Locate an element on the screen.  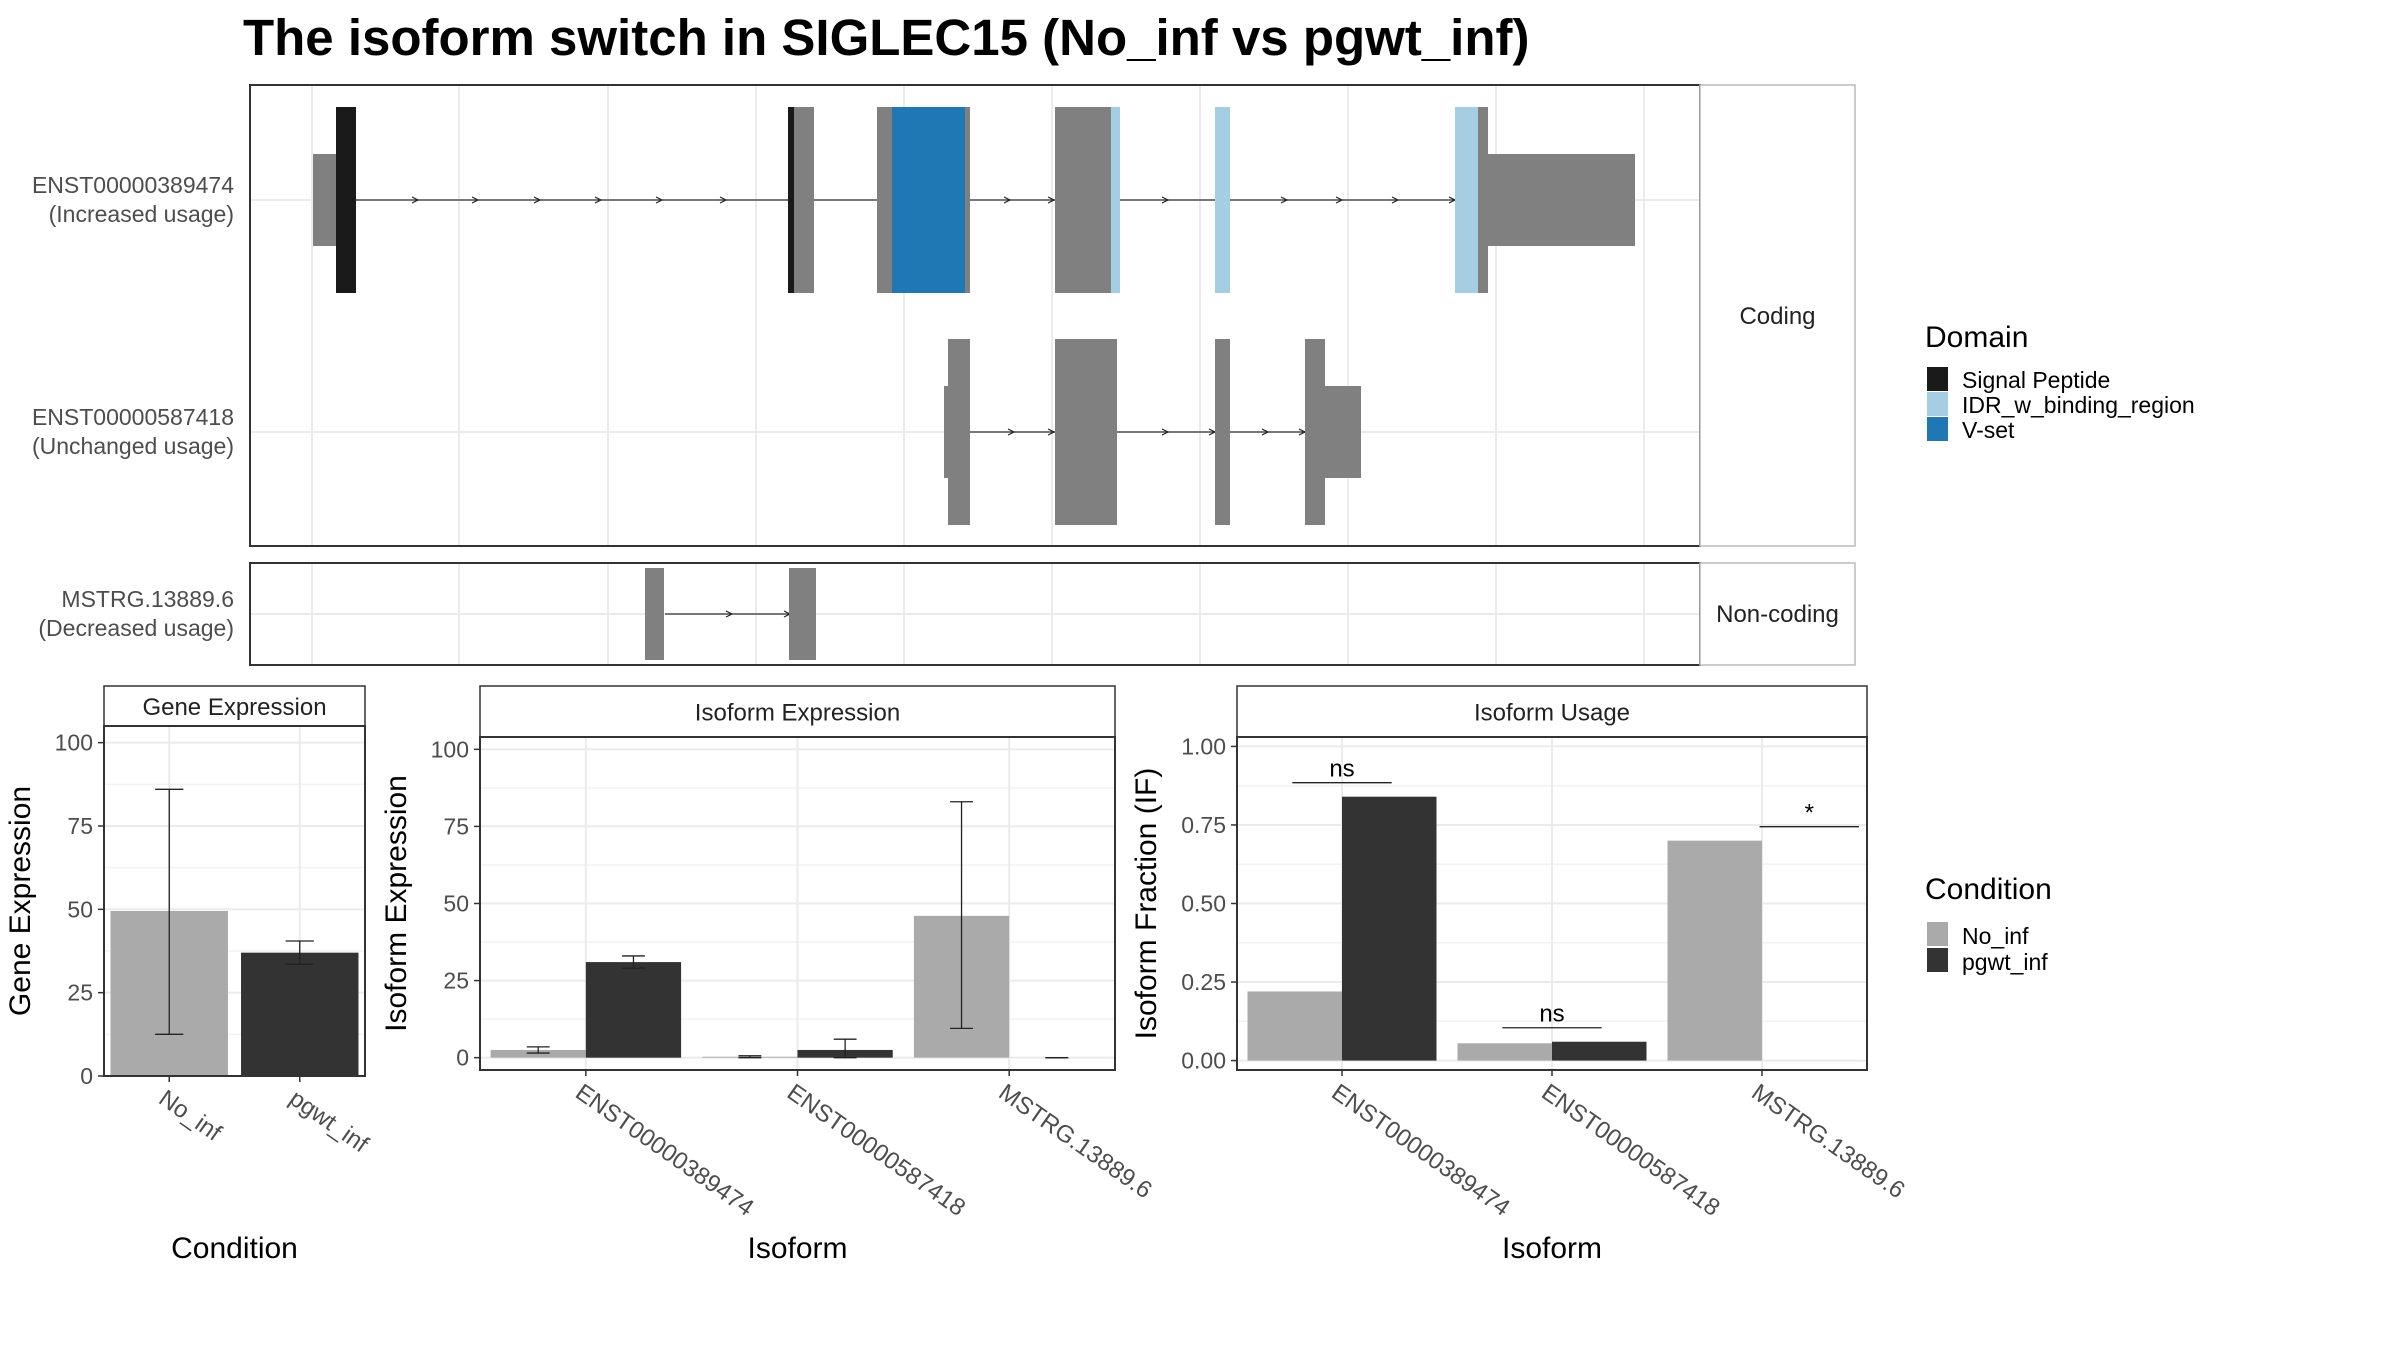
panel-strip-title: Isoform Usage is located at coordinates (1552, 713).